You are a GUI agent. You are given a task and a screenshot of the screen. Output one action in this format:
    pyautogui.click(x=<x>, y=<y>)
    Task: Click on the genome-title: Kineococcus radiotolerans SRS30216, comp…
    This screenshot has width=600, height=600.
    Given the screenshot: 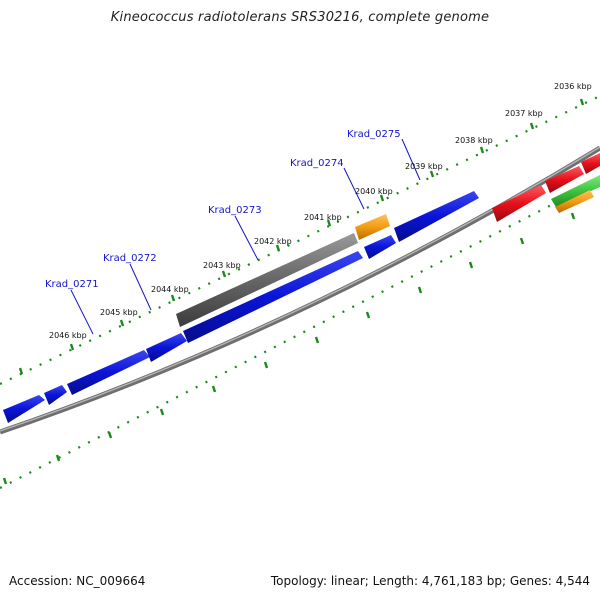 What is the action you would take?
    pyautogui.click(x=300, y=17)
    